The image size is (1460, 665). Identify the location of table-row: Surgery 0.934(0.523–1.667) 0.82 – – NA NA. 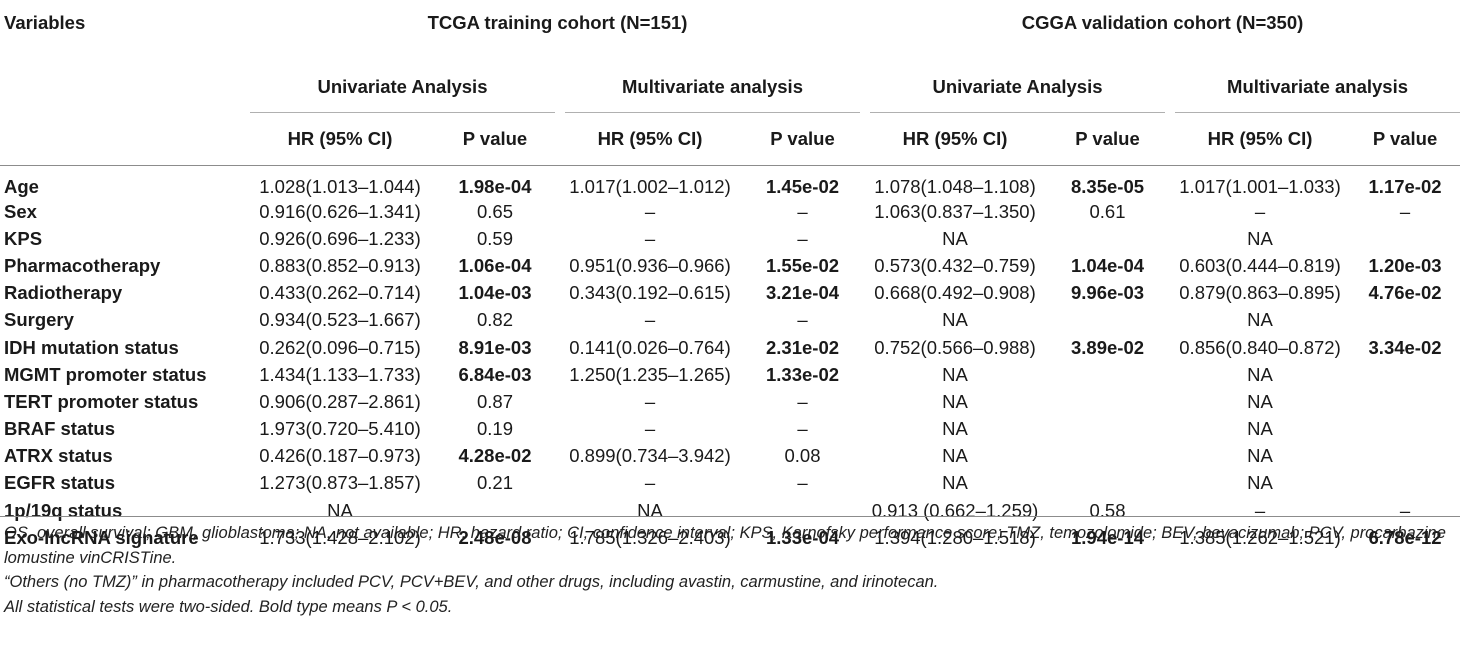
(730, 320).